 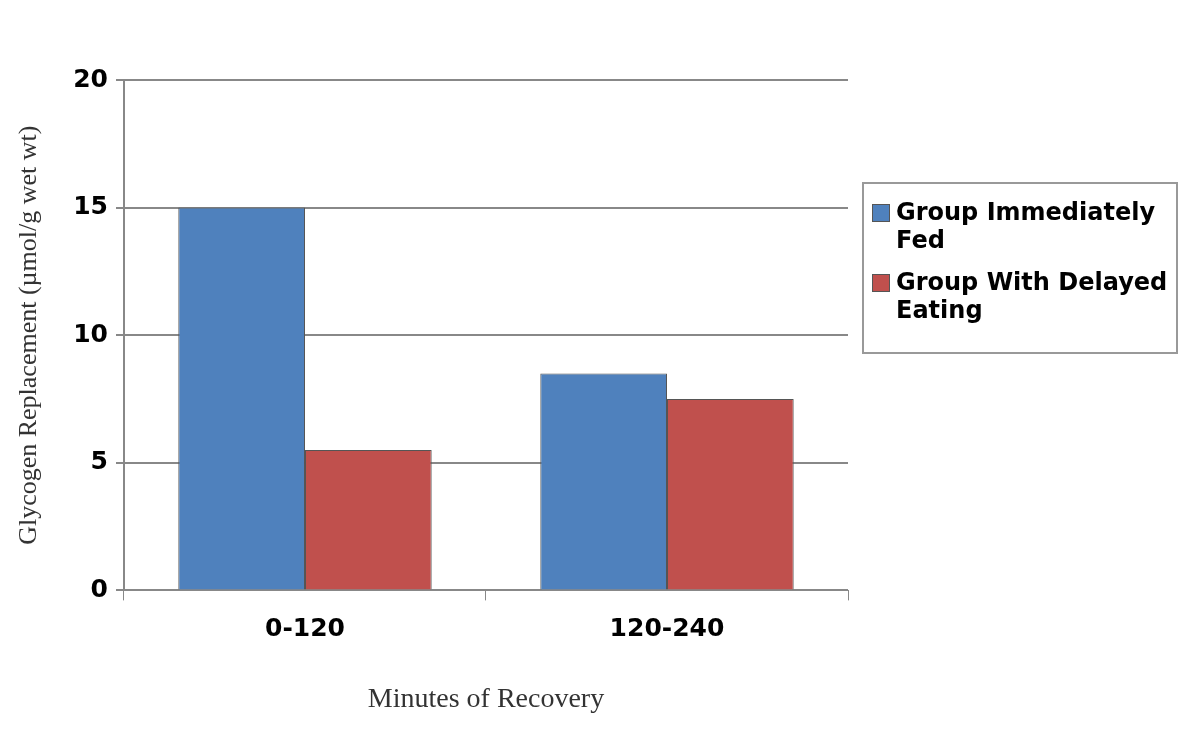 I want to click on x-tick-label: 0-120, so click(x=305, y=627).